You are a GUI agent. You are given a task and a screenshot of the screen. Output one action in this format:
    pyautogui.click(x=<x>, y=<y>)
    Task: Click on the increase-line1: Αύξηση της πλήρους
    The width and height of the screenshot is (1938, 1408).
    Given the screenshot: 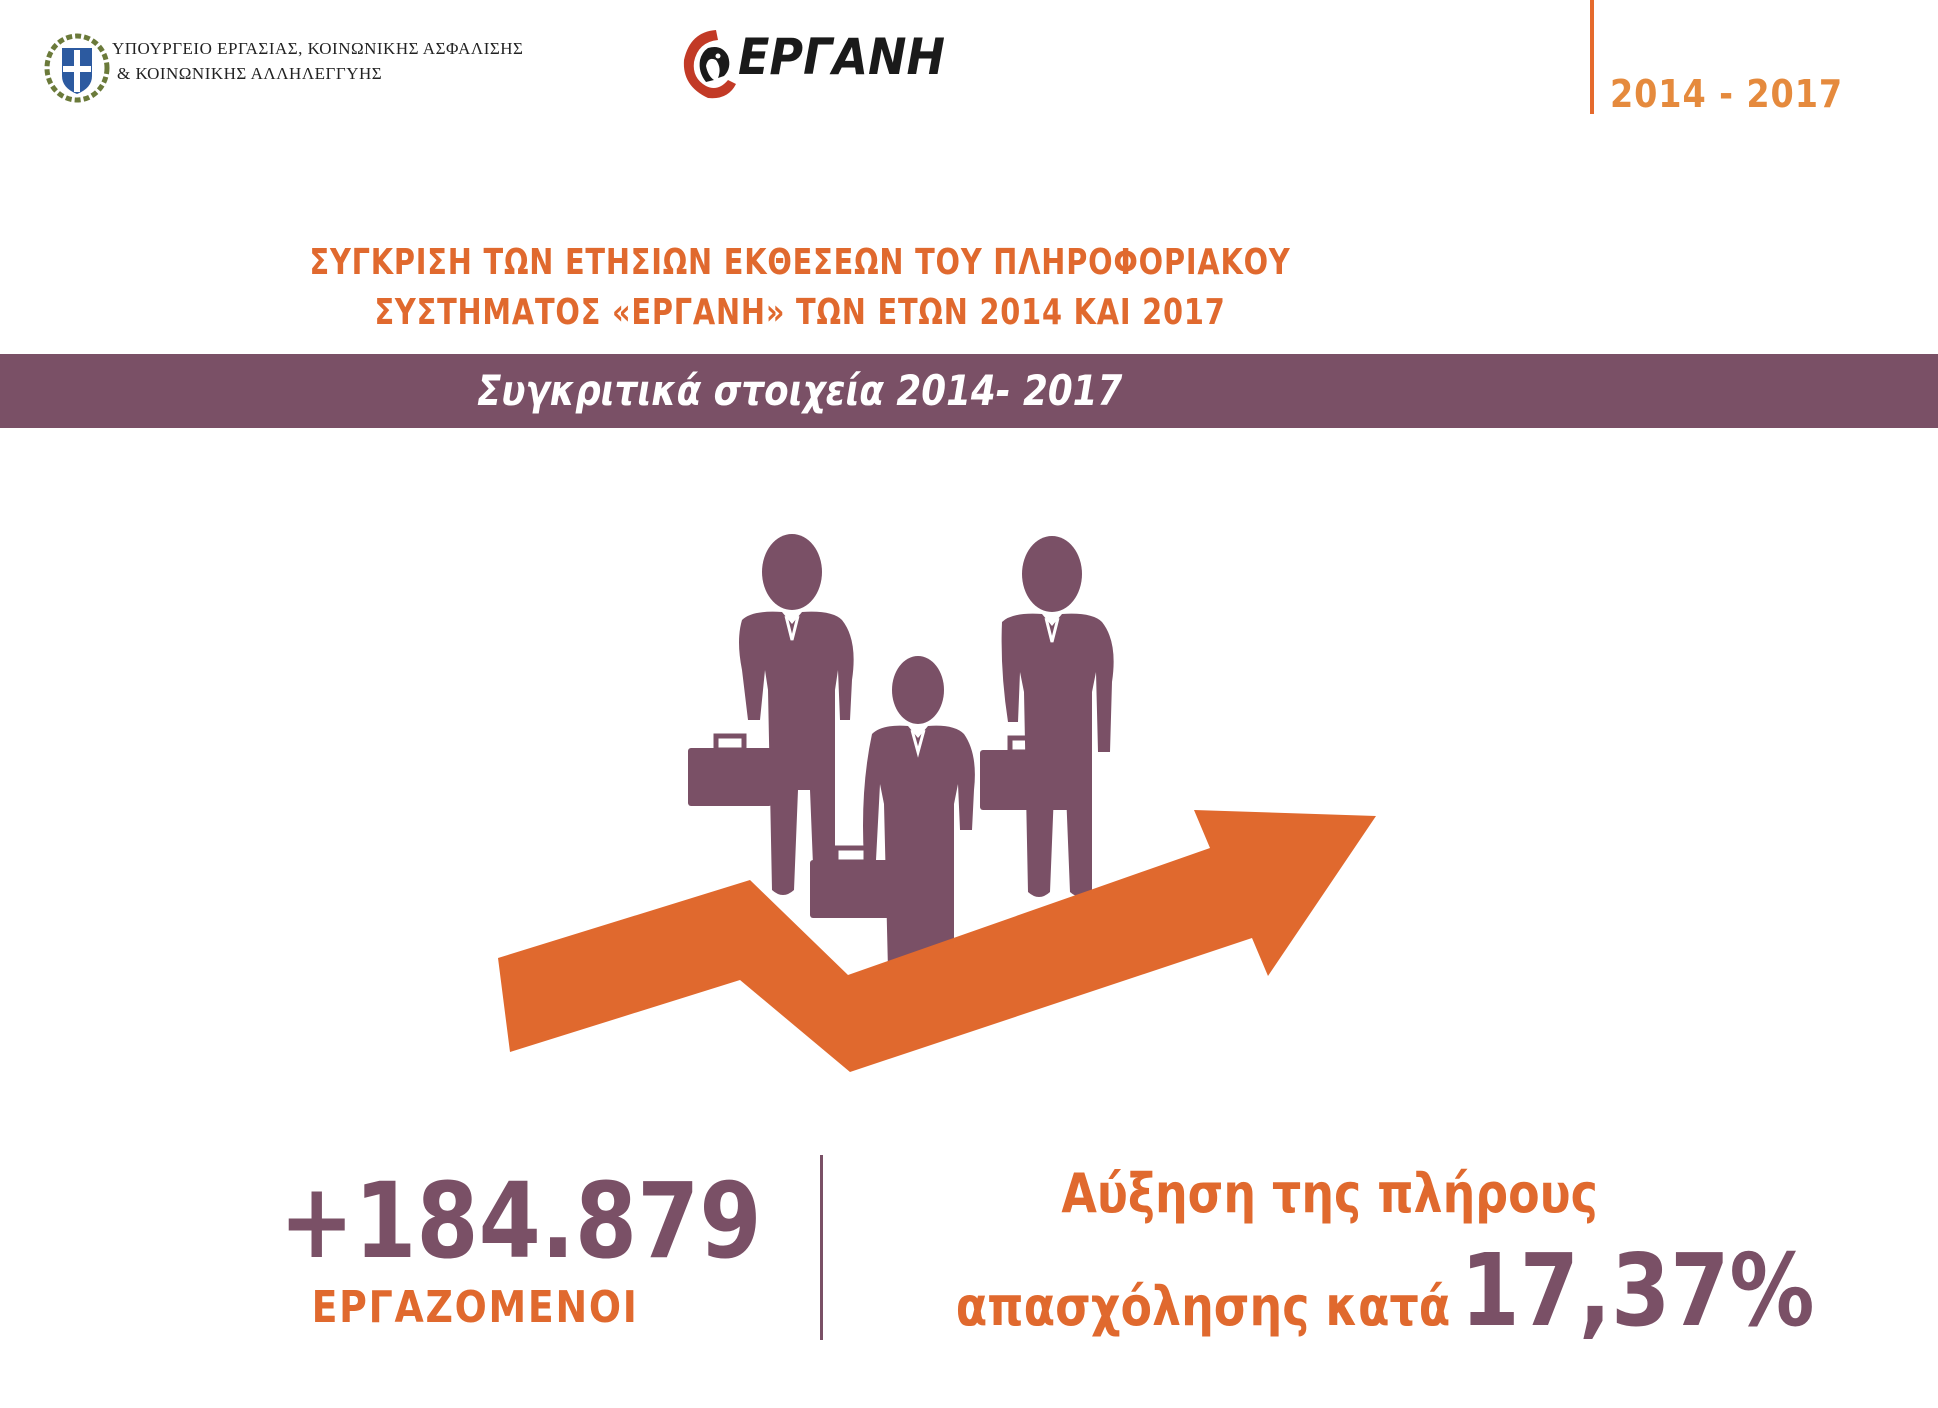 What is the action you would take?
    pyautogui.click(x=1330, y=1193)
    